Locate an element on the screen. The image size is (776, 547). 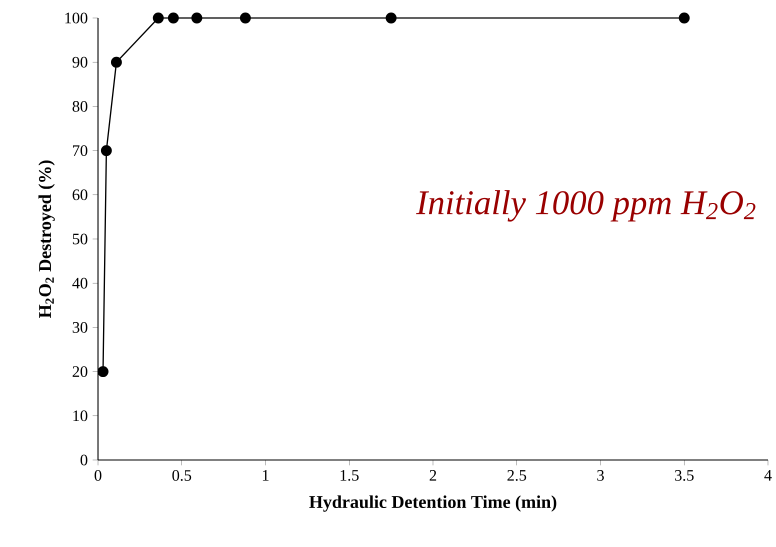
x-axis-title: Hydraulic Detention Time (min) is located at coordinates (432, 503).